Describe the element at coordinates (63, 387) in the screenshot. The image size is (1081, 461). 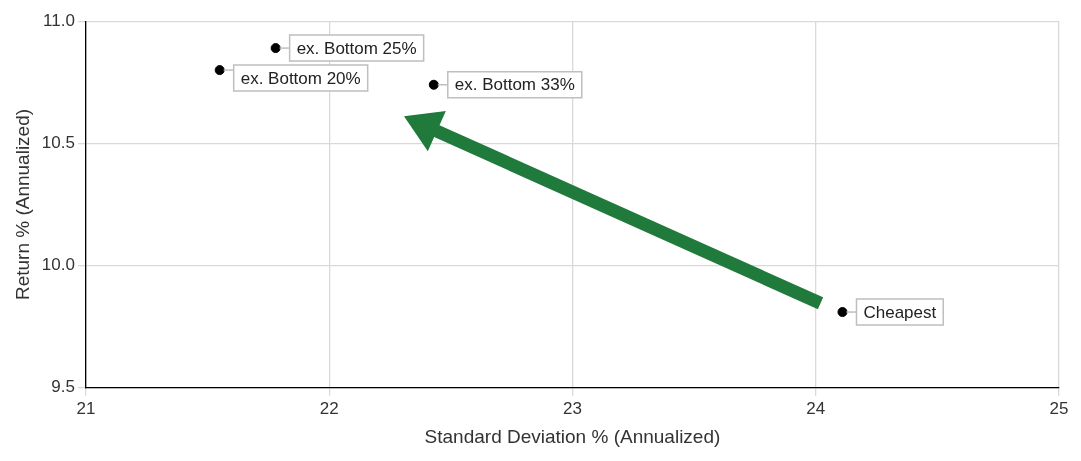
I see `y-tick-label: 9.5` at that location.